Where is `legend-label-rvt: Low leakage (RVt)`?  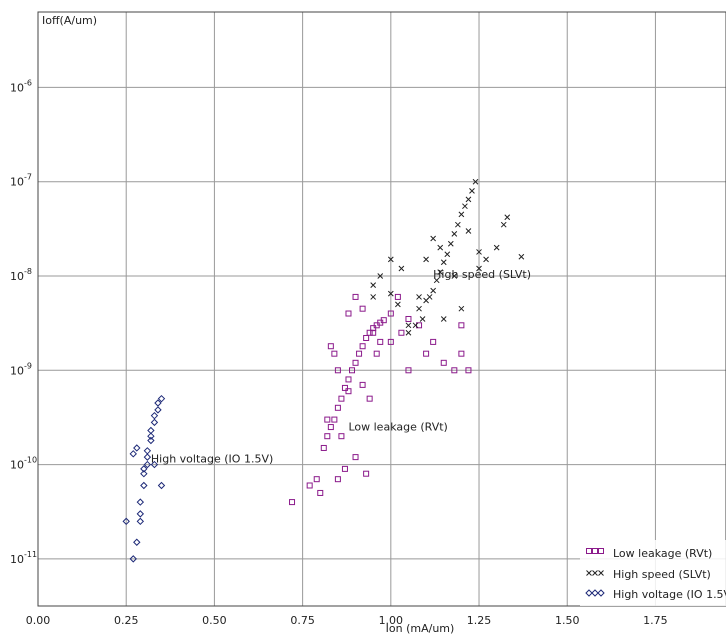
legend-label-rvt: Low leakage (RVt) is located at coordinates (662, 553).